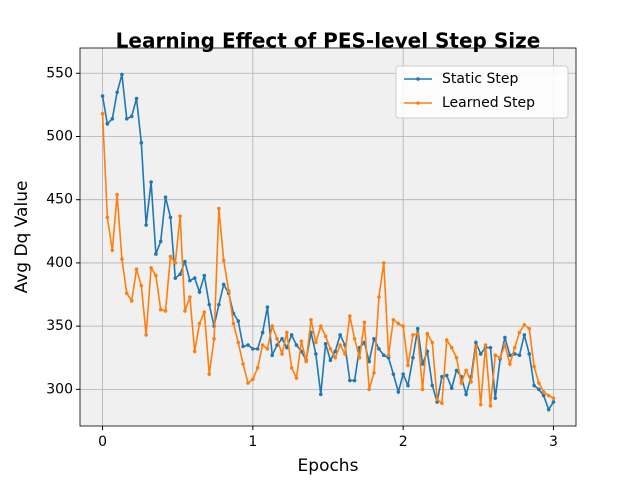  Describe the element at coordinates (59, 326) in the screenshot. I see `y-tick-label: 350` at that location.